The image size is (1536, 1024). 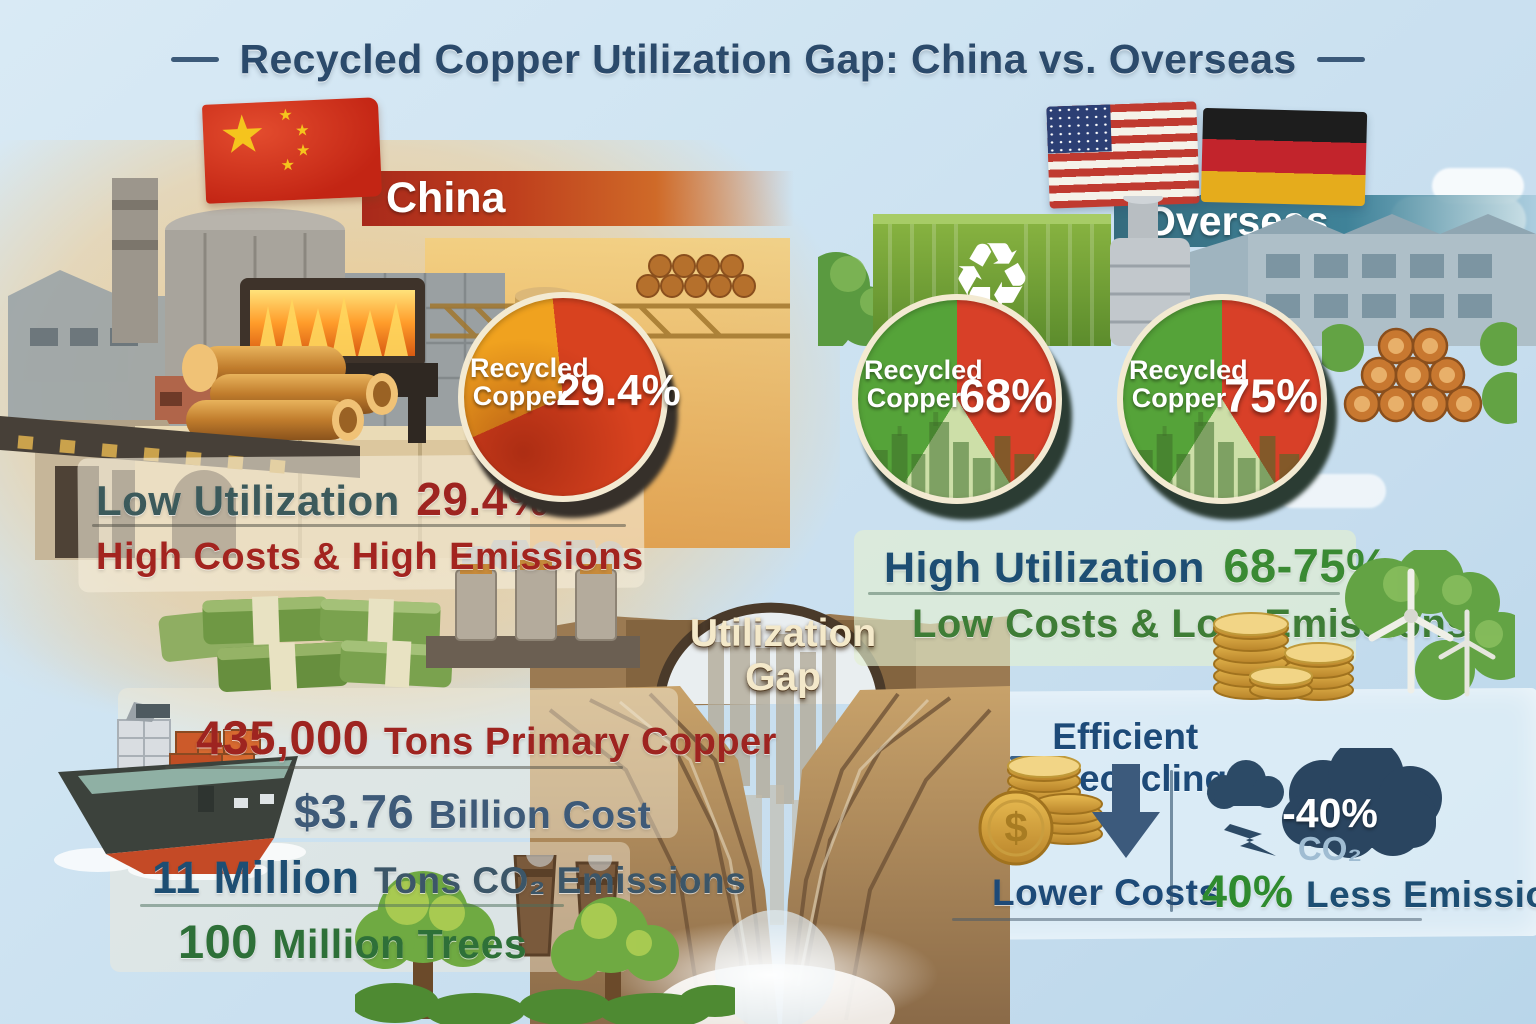 What do you see at coordinates (540, 815) in the screenshot?
I see `stat-label: Billion Cost` at bounding box center [540, 815].